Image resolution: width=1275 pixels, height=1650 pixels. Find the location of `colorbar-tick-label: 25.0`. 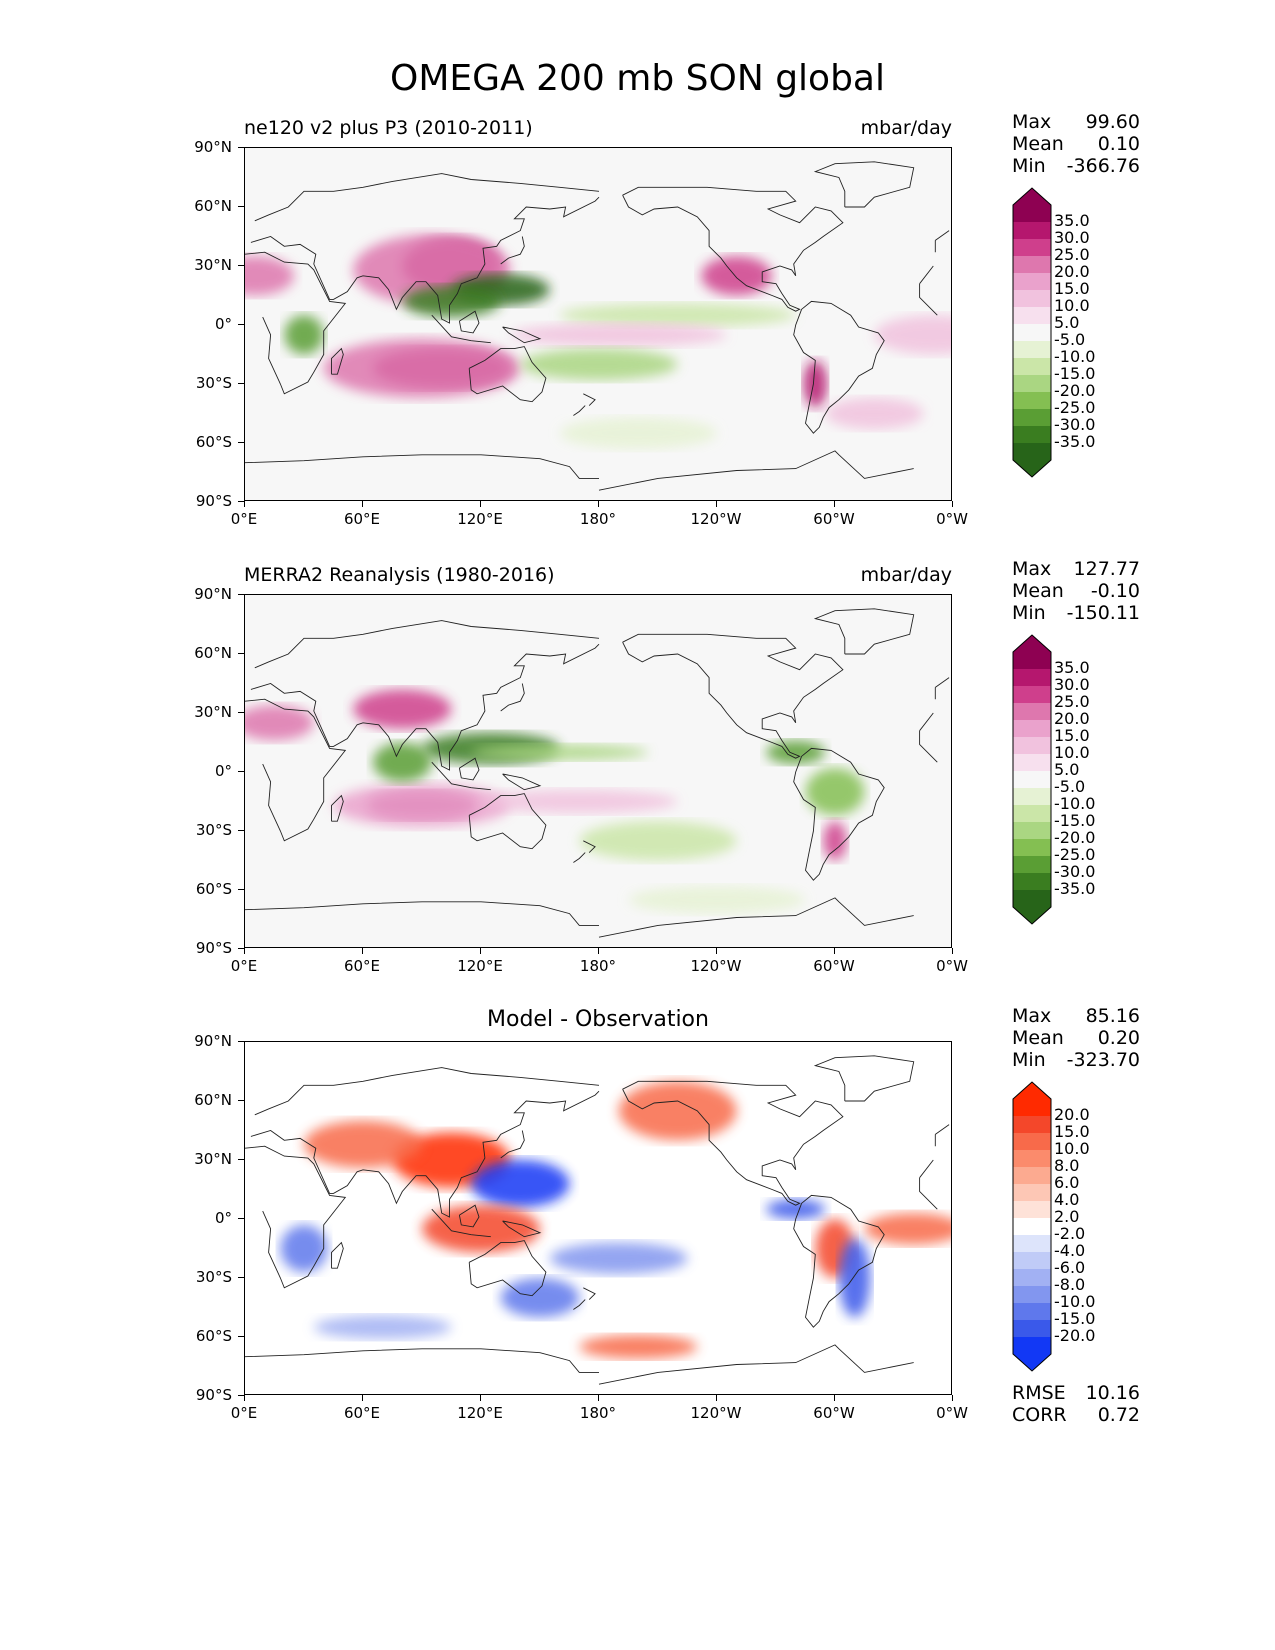

colorbar-tick-label: 25.0 is located at coordinates (1072, 701).